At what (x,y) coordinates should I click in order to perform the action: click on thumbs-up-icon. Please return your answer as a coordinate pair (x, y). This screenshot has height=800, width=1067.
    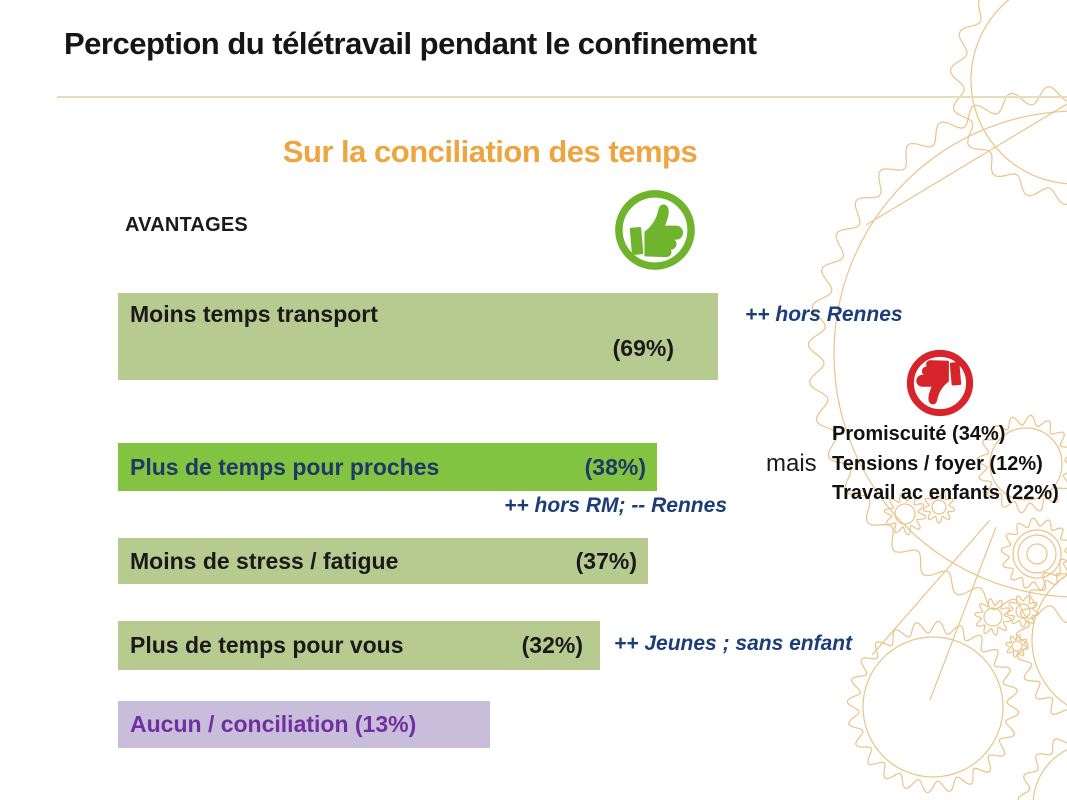
    Looking at the image, I should click on (655, 230).